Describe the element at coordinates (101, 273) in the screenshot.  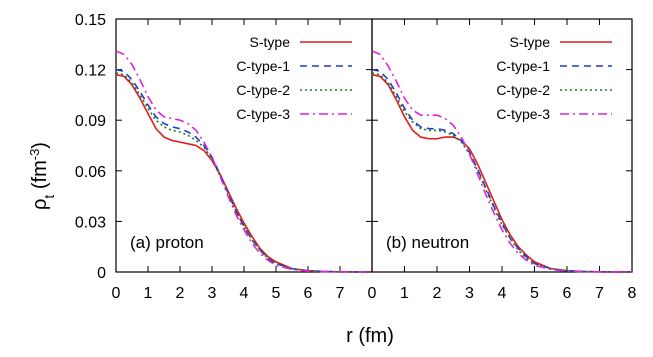
I see `y-tick-label: 0` at that location.